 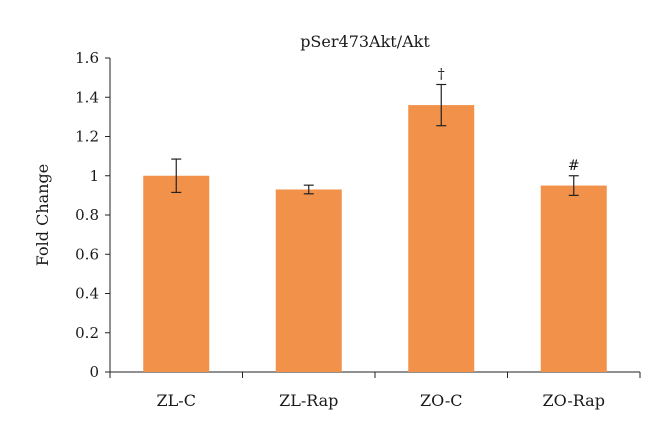 I want to click on significance-marker: †, so click(x=441, y=74).